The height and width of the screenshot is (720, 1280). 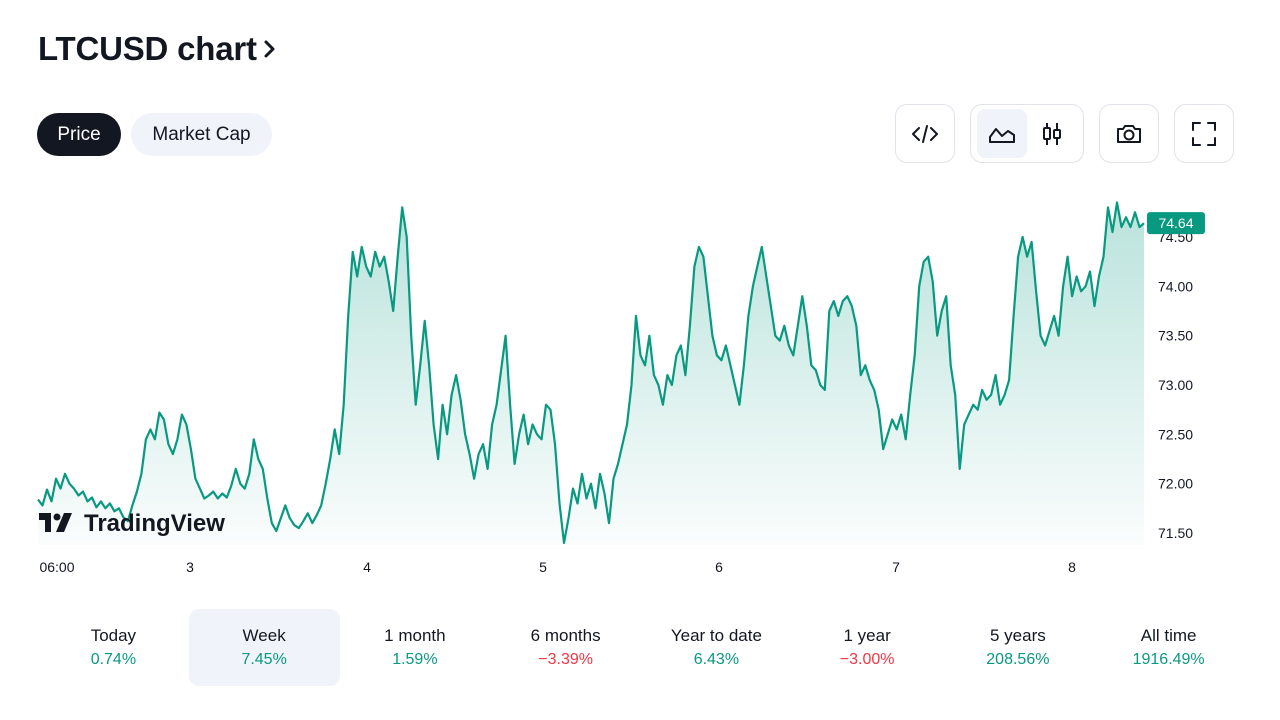 I want to click on fullscreen-button, so click(x=1204, y=133).